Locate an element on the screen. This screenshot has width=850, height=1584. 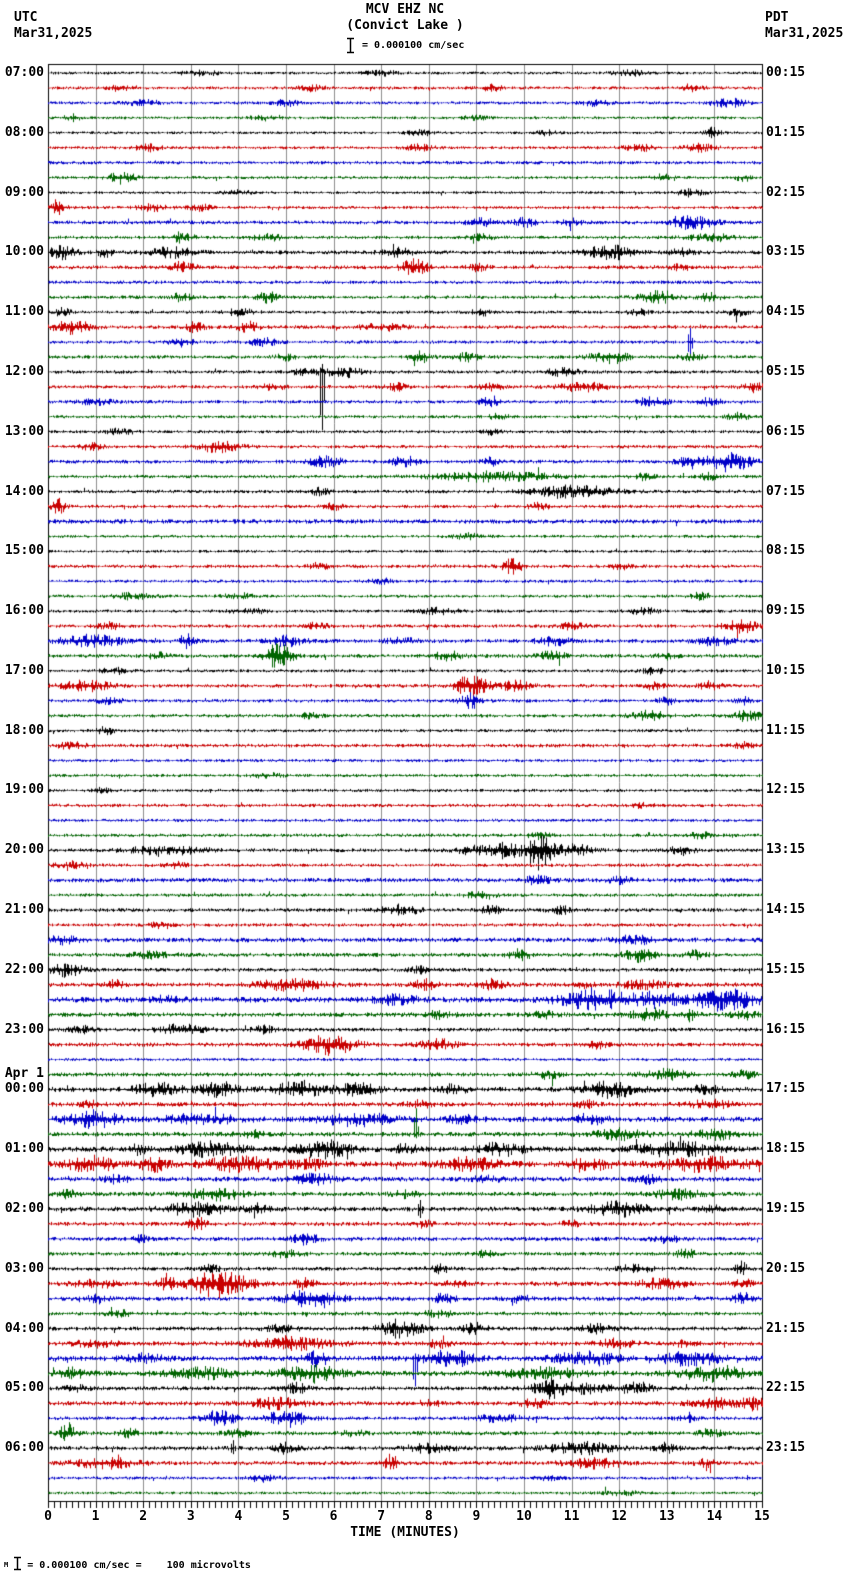
pdt-hour-label: 06:15 is located at coordinates (786, 431).